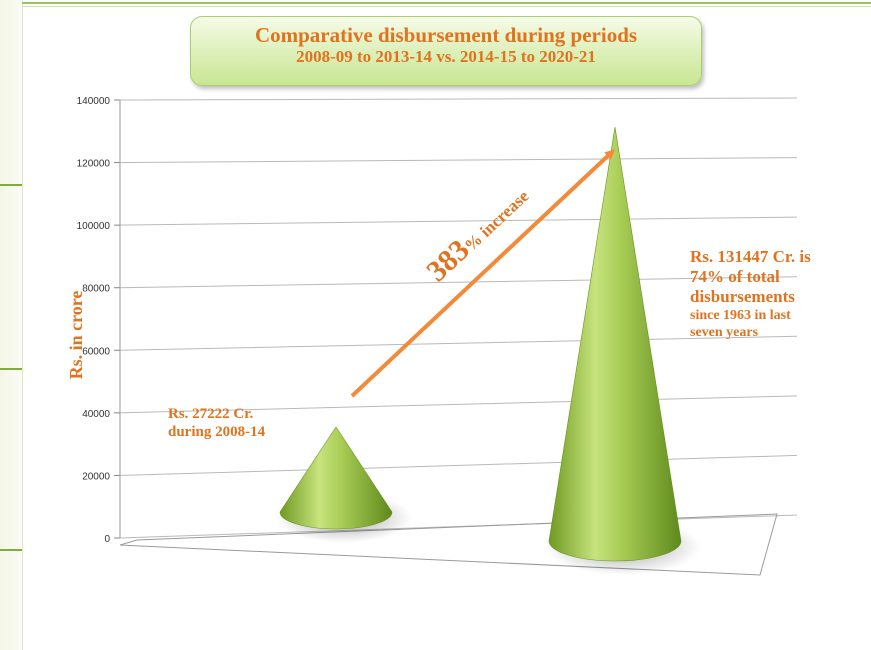 Image resolution: width=871 pixels, height=650 pixels. I want to click on y-tick-label: 140000, so click(94, 101).